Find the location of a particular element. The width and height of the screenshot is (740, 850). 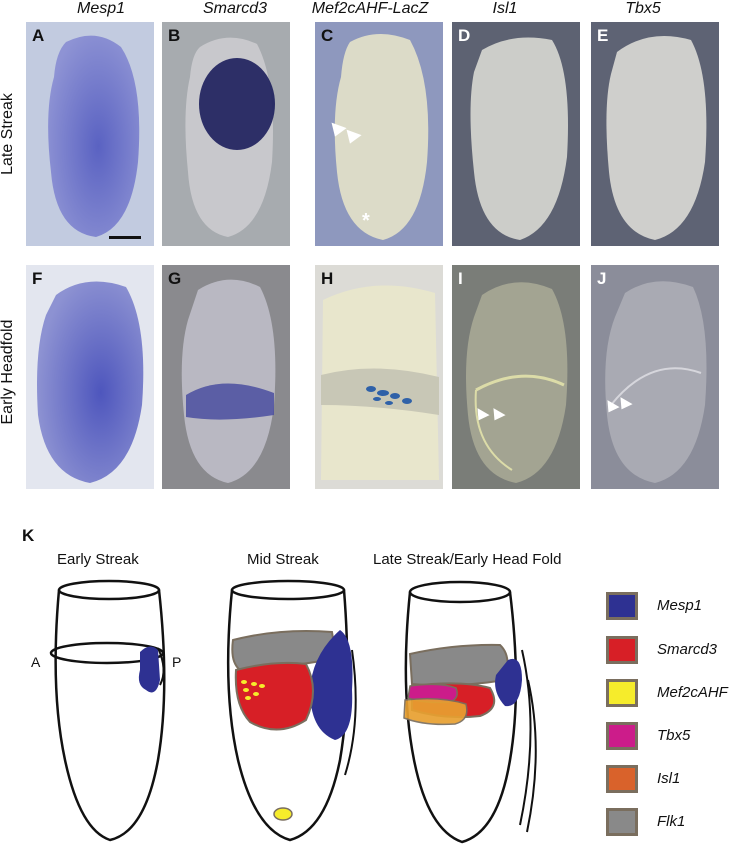

smarcd3-domain-mid is located at coordinates (274, 696).